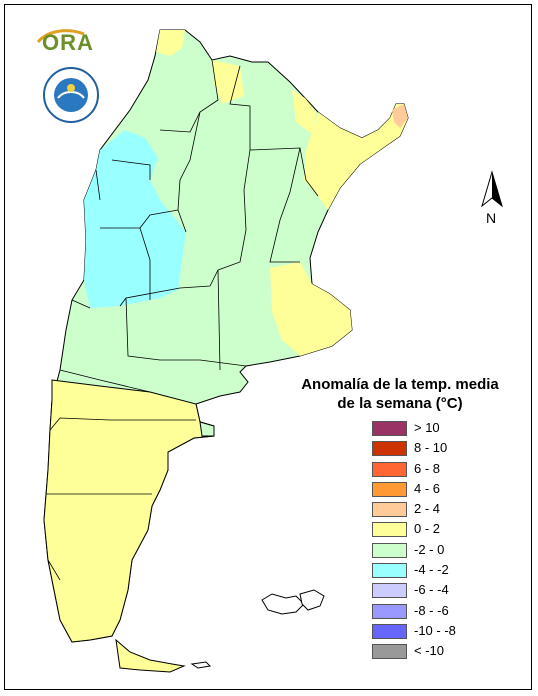 This screenshot has width=538, height=696. Describe the element at coordinates (207, 429) in the screenshot. I see `peninsula-valdes` at that location.